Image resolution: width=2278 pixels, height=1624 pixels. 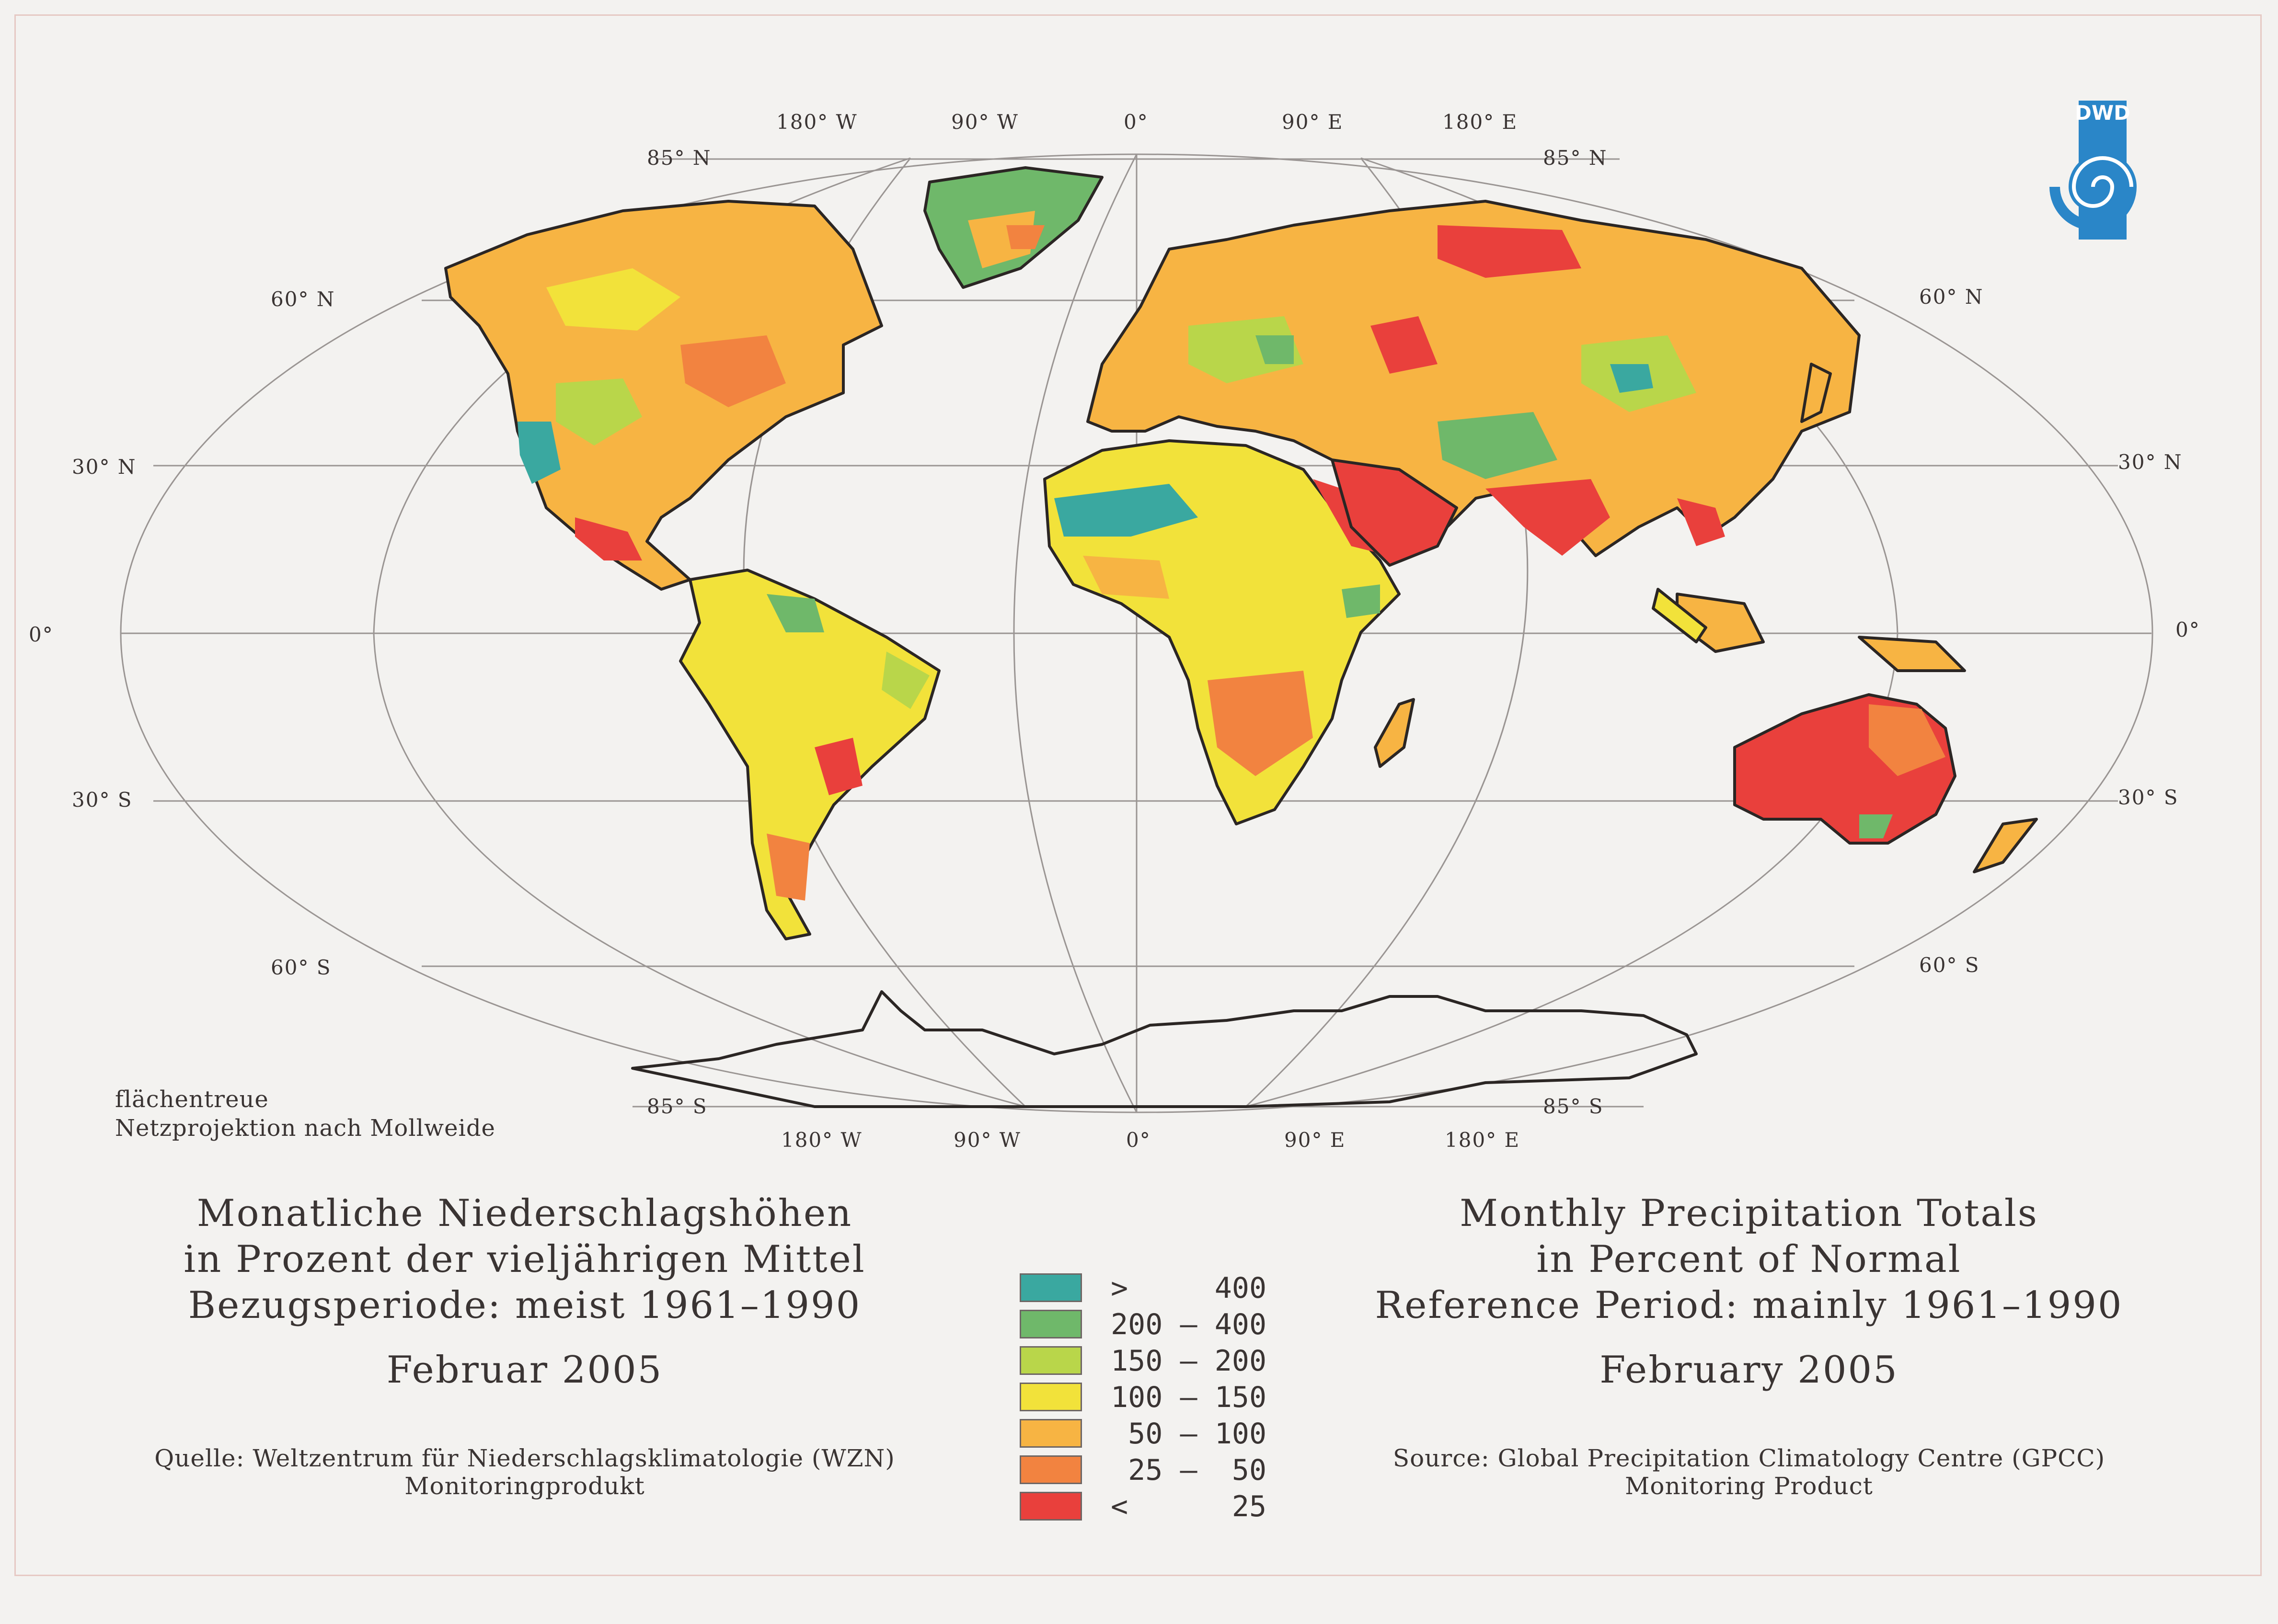 I want to click on projection-note-line1: flächentreue, so click(x=192, y=1099).